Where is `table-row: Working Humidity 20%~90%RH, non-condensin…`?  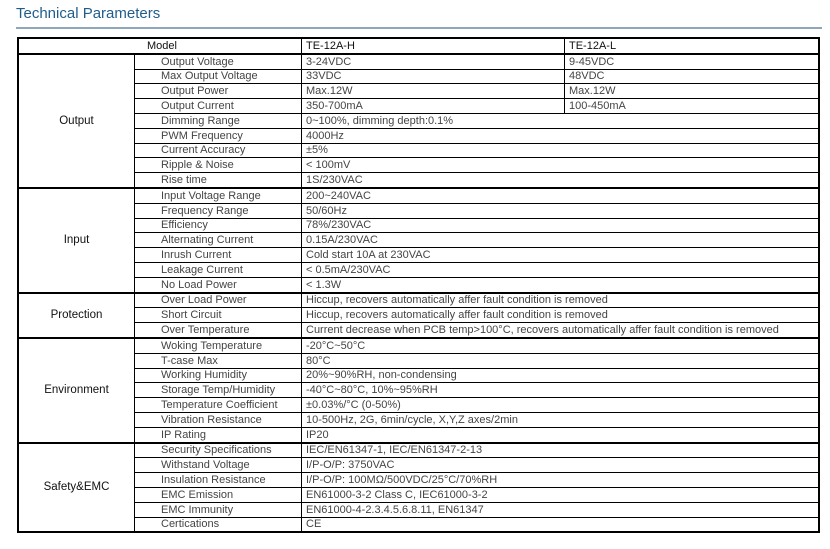
table-row: Working Humidity 20%~90%RH, non-condensin… is located at coordinates (419, 375).